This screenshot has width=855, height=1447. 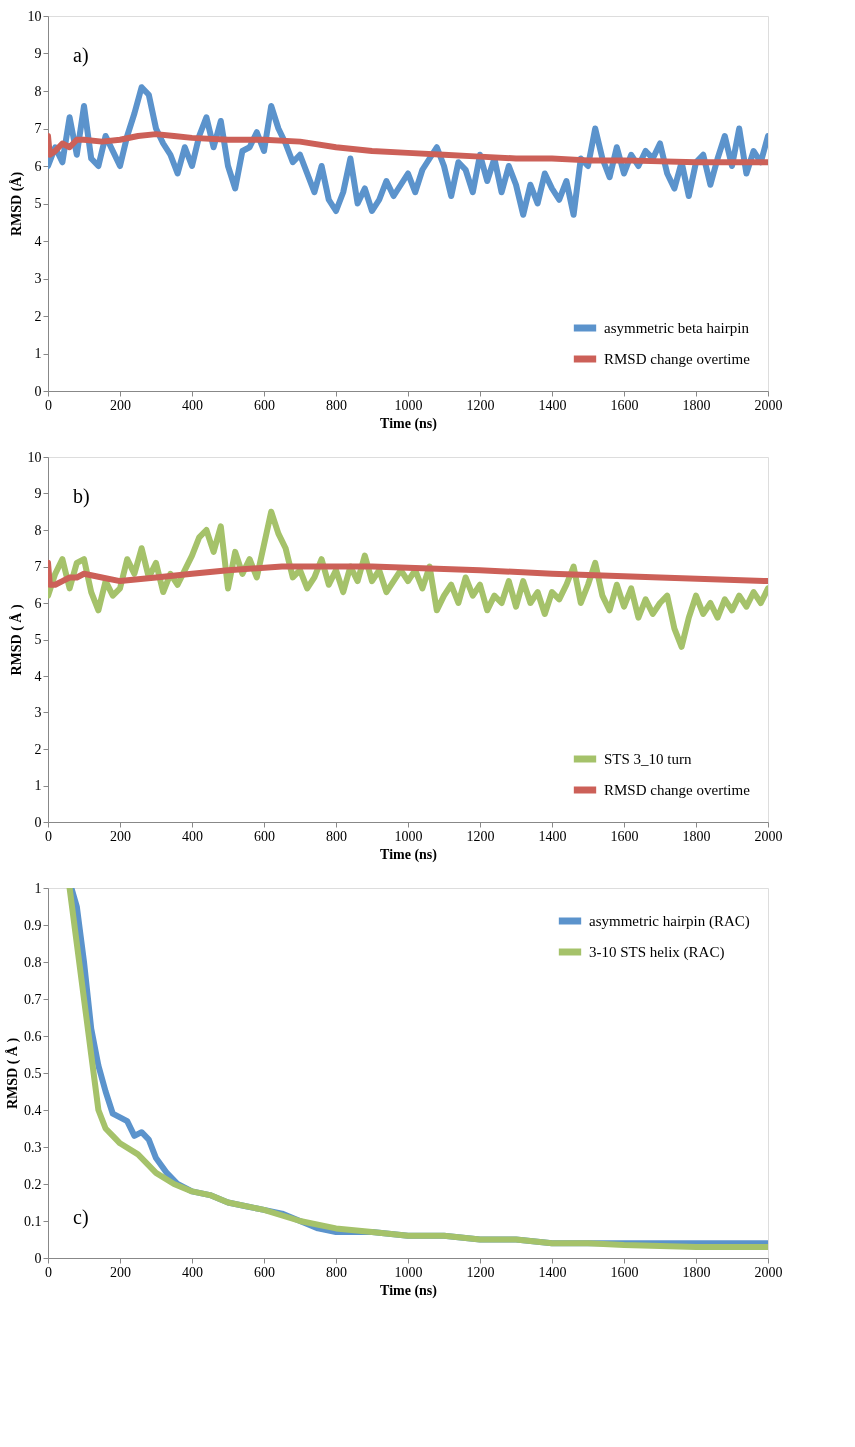 What do you see at coordinates (33, 1073) in the screenshot?
I see `y-tick-label: 0.5` at bounding box center [33, 1073].